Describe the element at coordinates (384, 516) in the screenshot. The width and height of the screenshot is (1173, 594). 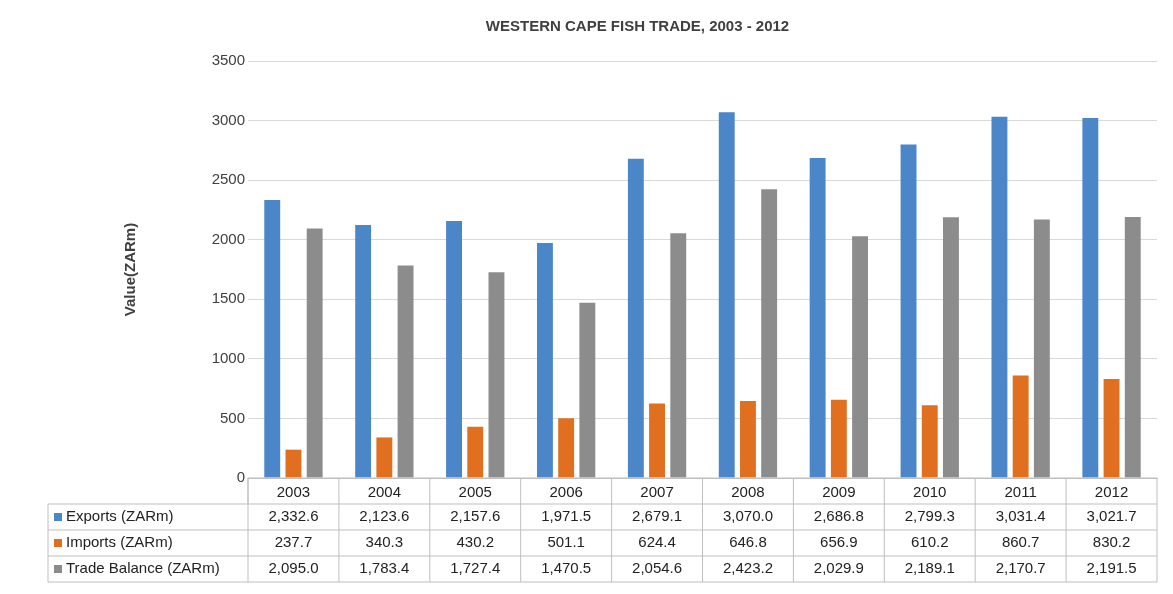
I see `data-label: 2,123.6` at that location.